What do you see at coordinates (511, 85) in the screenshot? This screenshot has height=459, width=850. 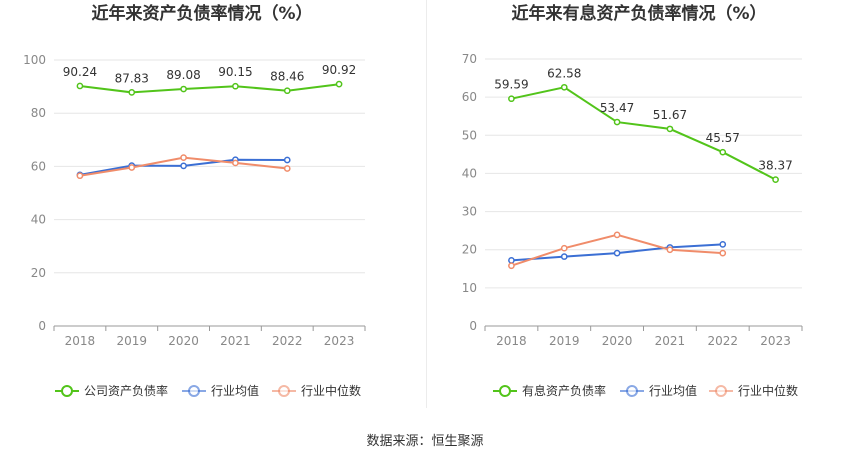 I see `data-label: 59.59` at bounding box center [511, 85].